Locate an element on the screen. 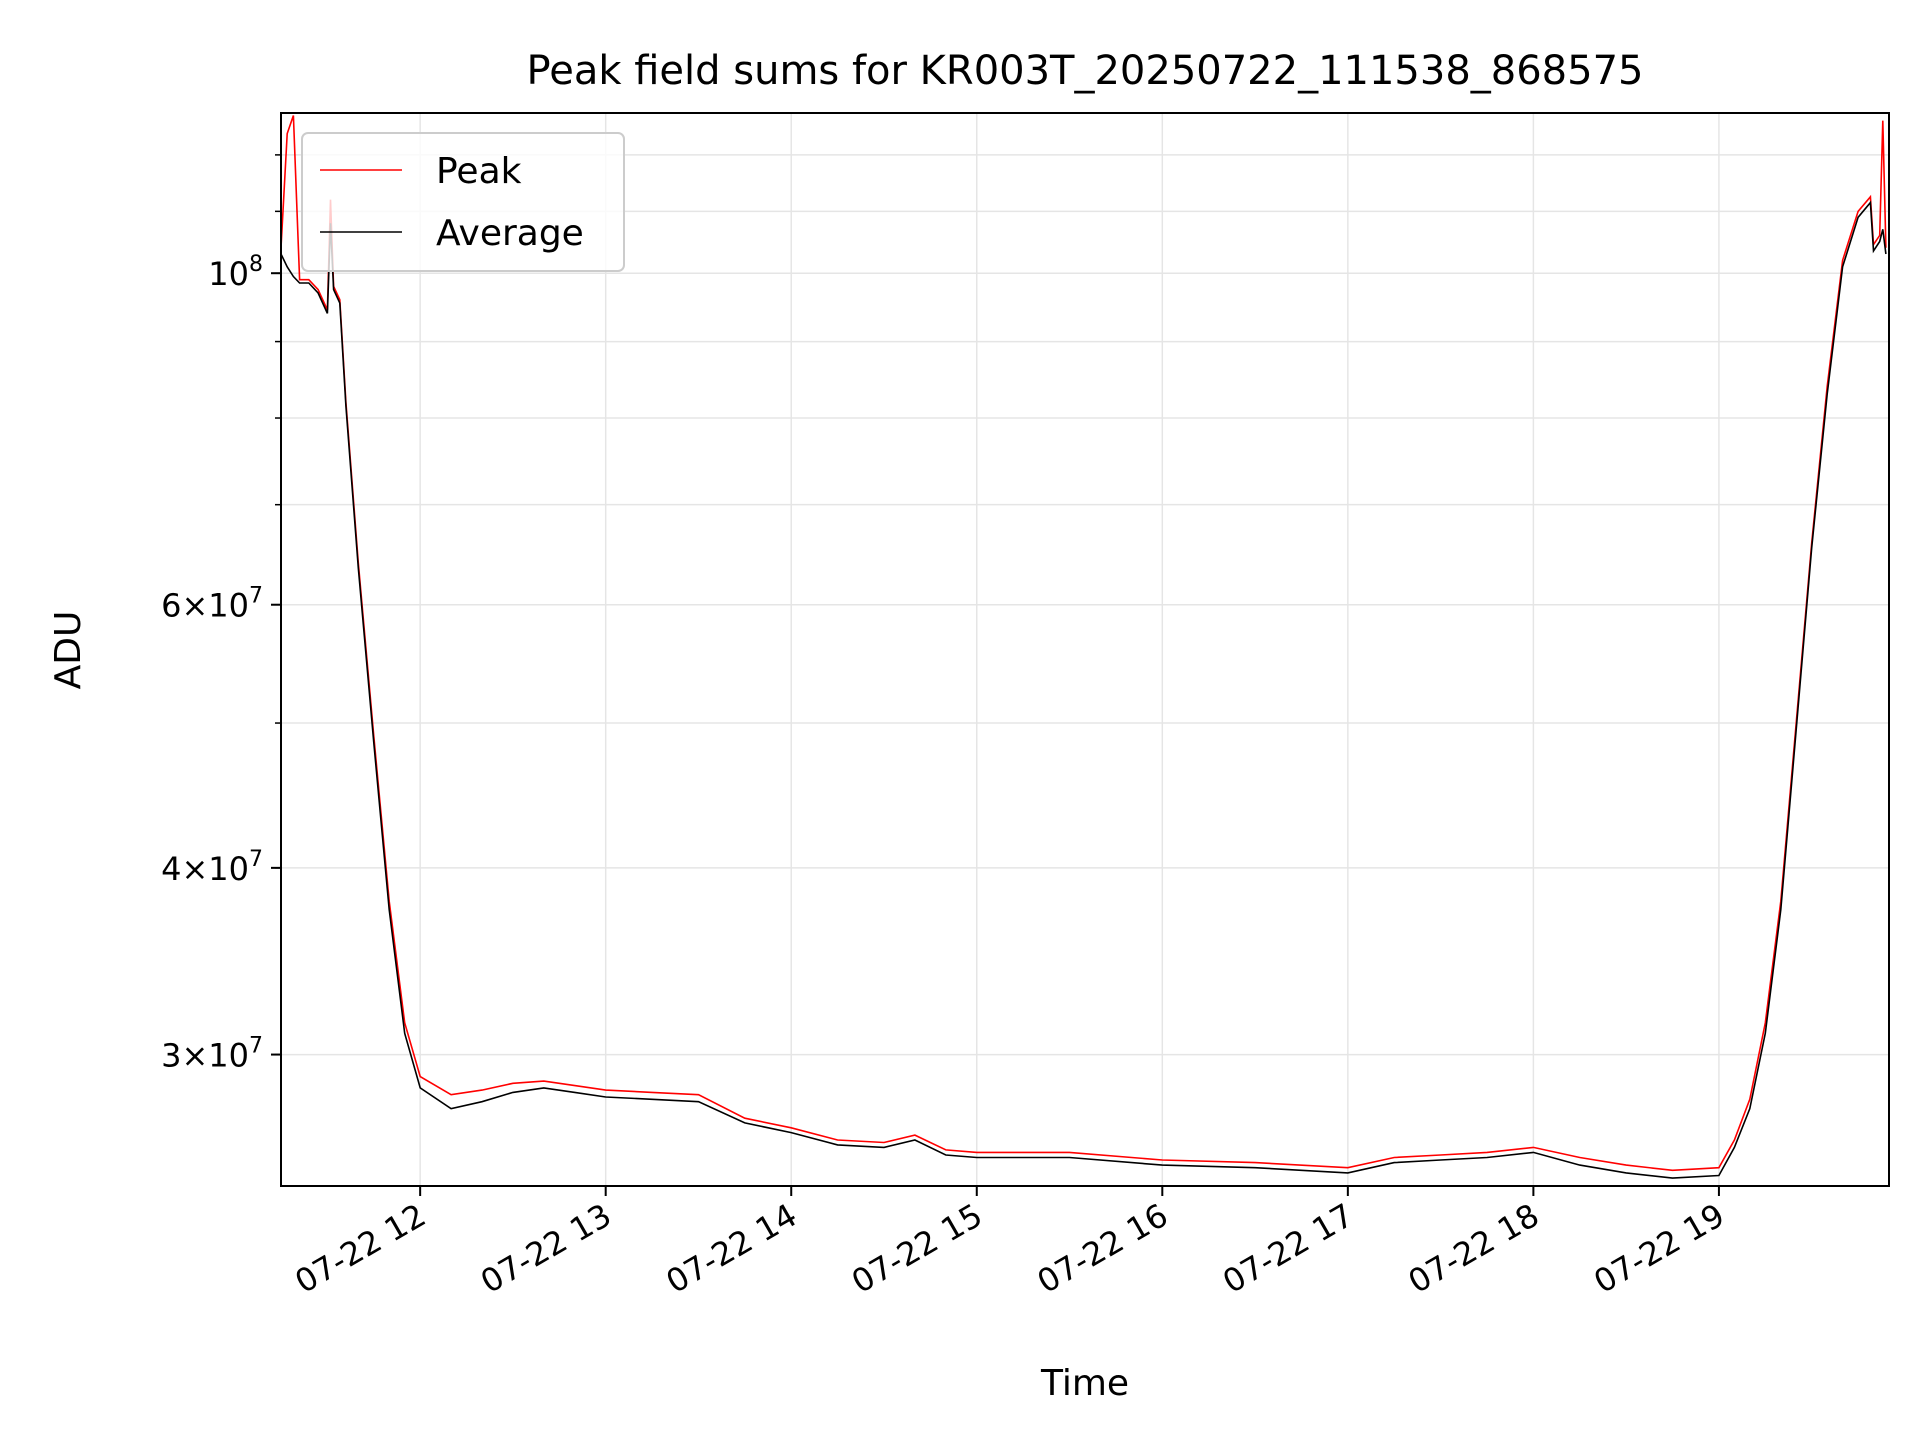 The width and height of the screenshot is (1920, 1440). x-tick-label: 07-22 12 is located at coordinates (361, 1248).